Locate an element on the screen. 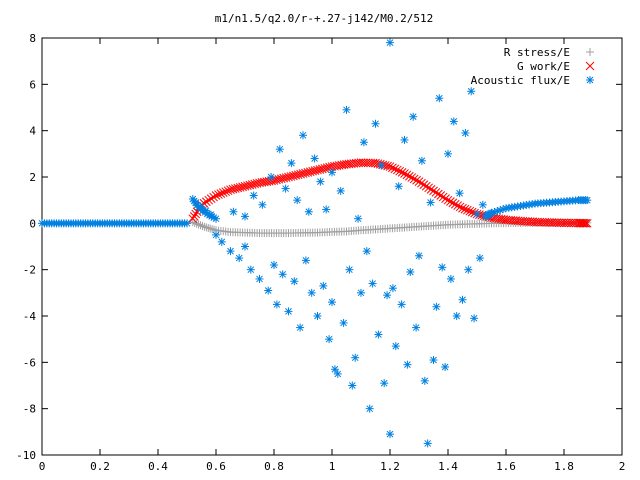 The image size is (640, 480). y-tick-label: 8 is located at coordinates (32, 38).